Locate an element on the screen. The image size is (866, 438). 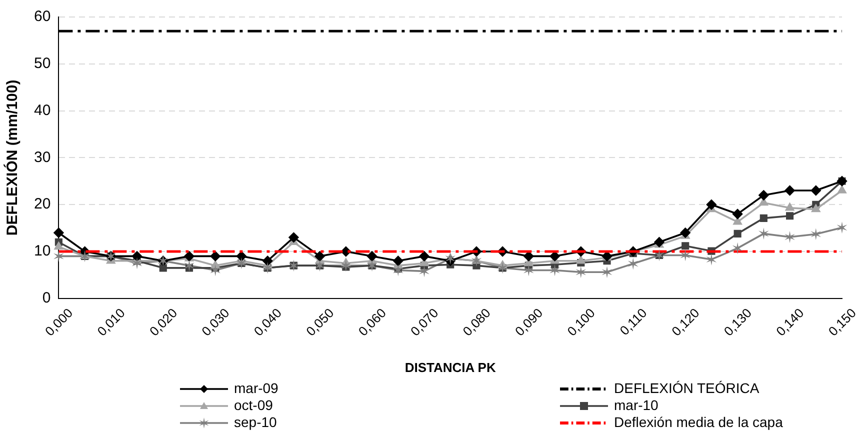
y-tick-label: 30 is located at coordinates (42, 157).